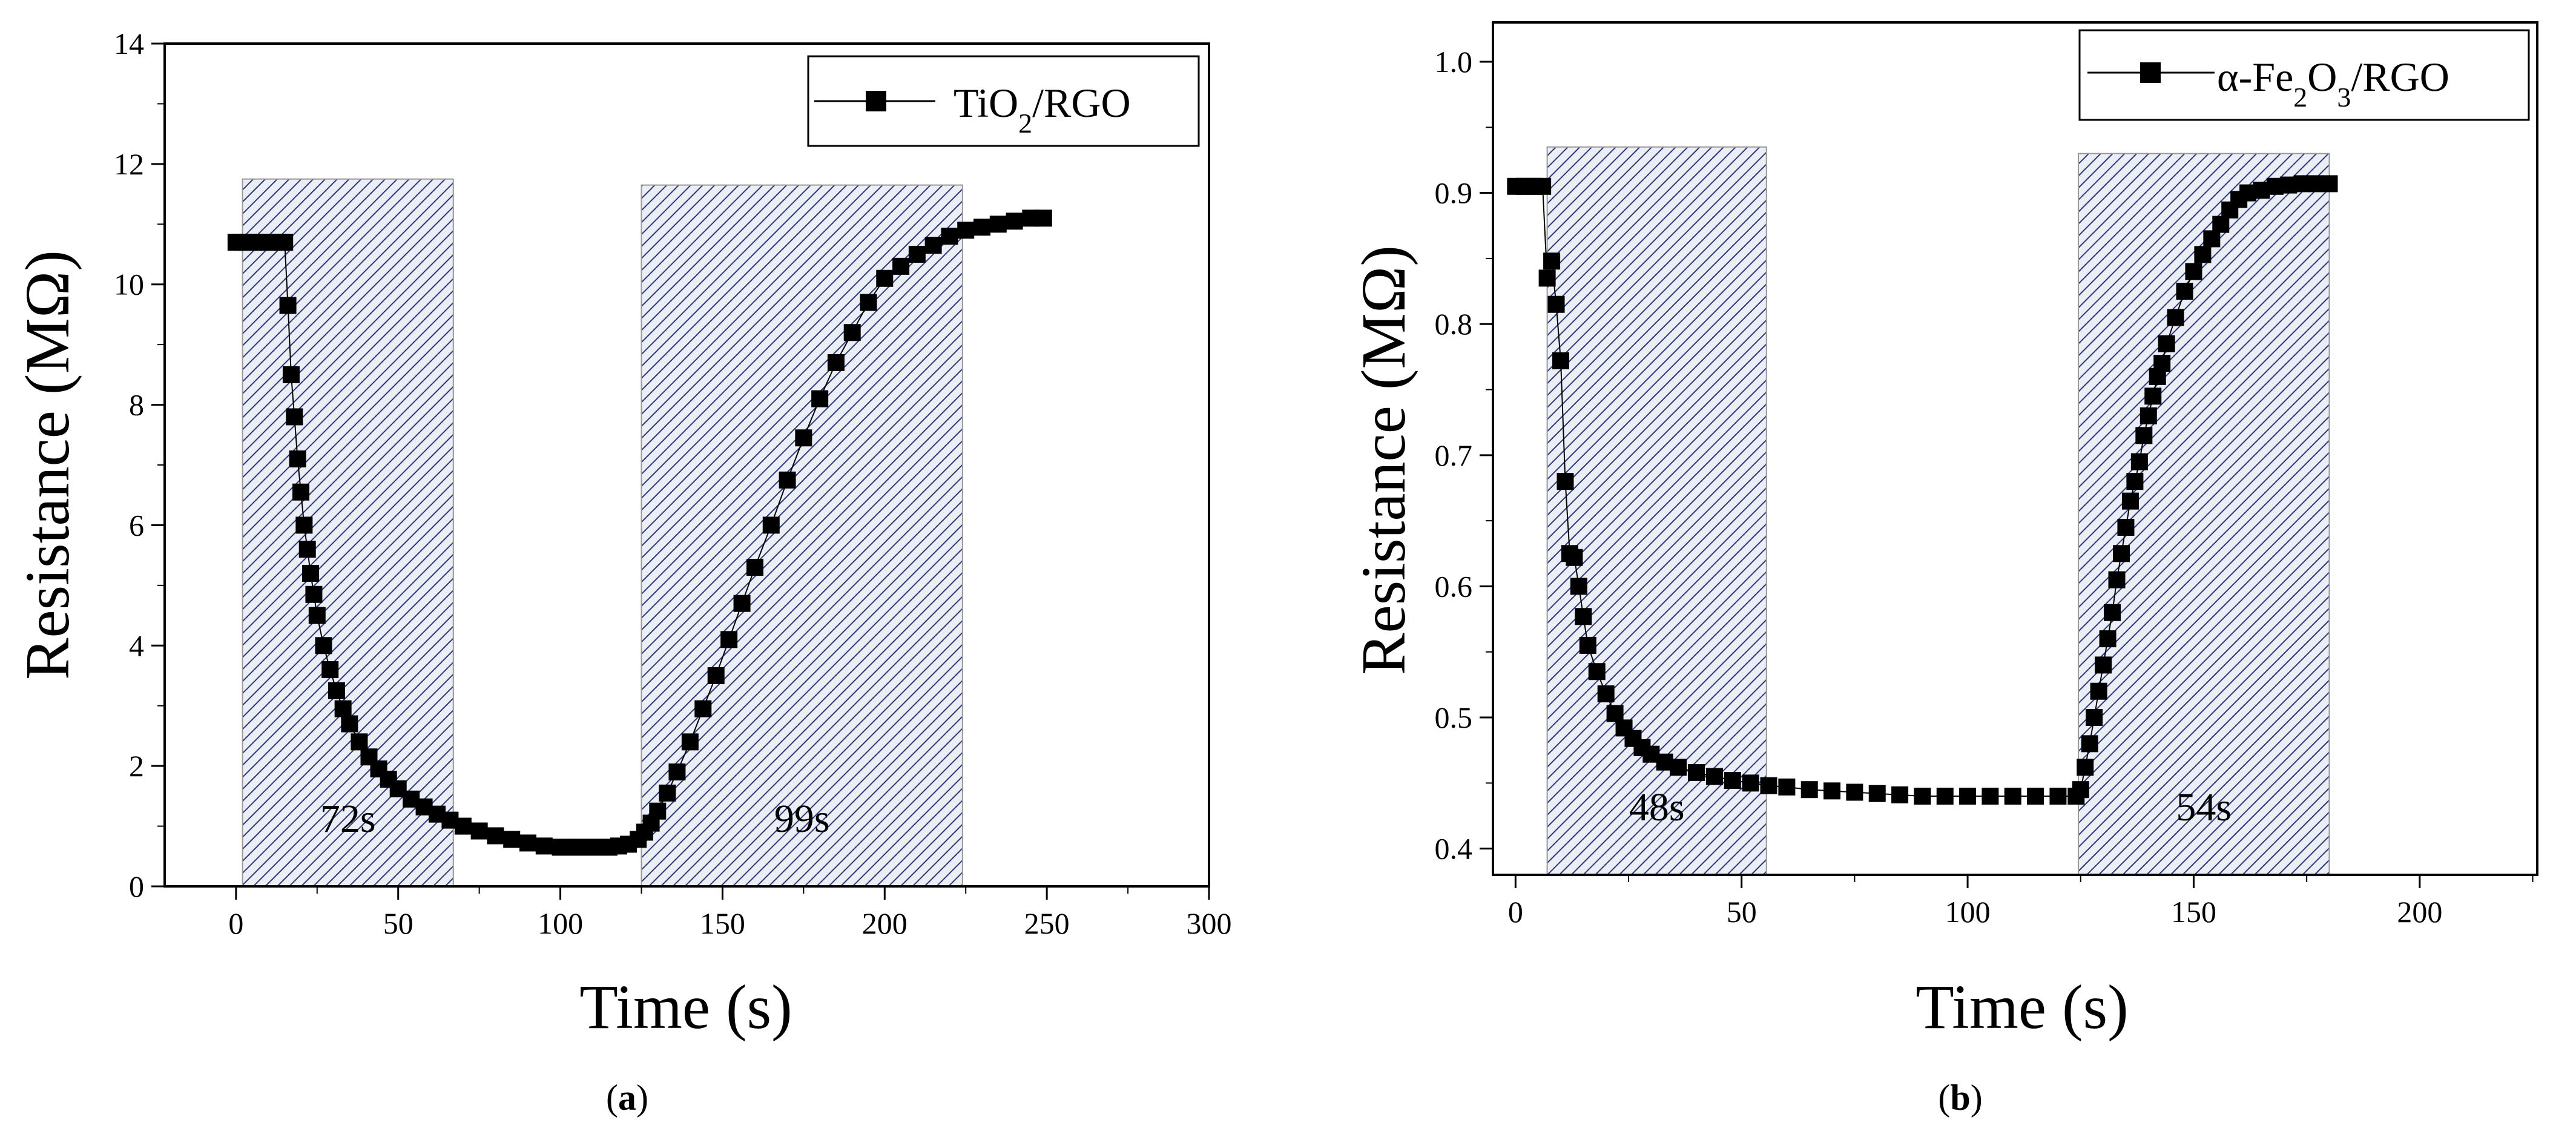 The image size is (2576, 1137). What do you see at coordinates (136, 525) in the screenshot?
I see `y-tick-label: 6` at bounding box center [136, 525].